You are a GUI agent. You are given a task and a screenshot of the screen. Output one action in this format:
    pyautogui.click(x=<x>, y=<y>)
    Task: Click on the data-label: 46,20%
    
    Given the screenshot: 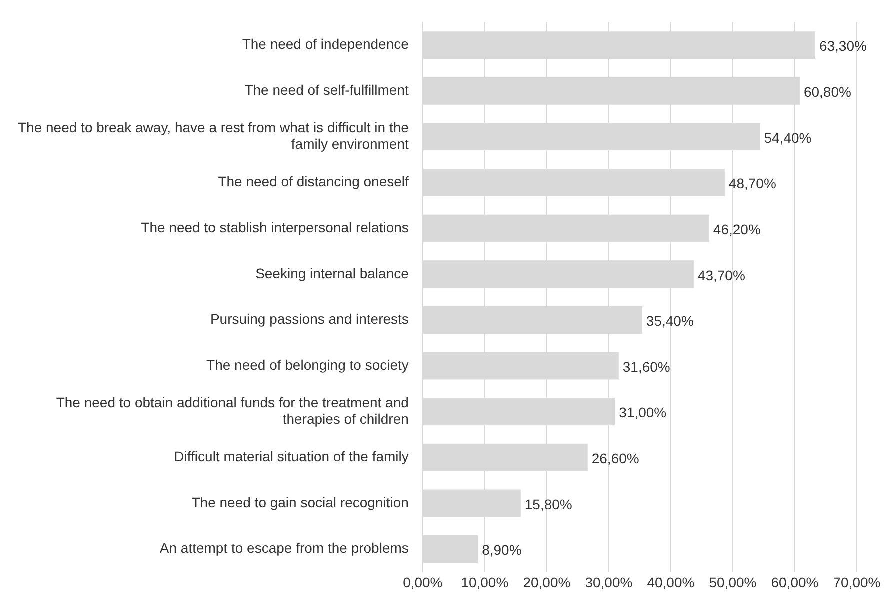 What is the action you would take?
    pyautogui.click(x=737, y=229)
    